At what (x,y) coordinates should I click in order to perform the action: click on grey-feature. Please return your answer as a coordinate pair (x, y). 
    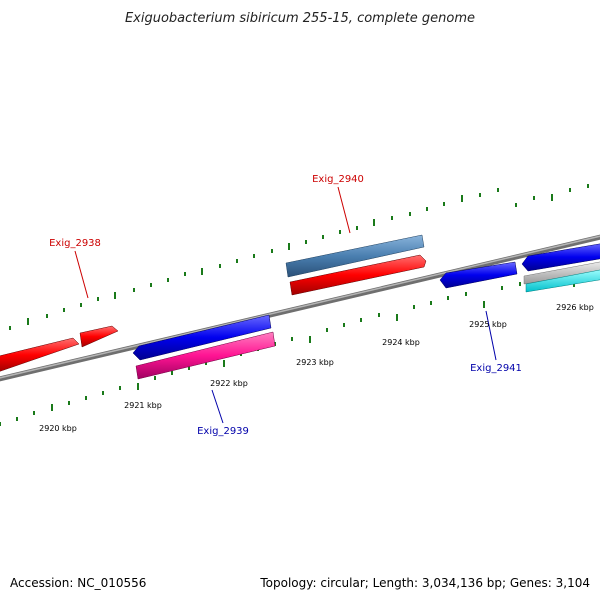
    Looking at the image, I should click on (561, 273).